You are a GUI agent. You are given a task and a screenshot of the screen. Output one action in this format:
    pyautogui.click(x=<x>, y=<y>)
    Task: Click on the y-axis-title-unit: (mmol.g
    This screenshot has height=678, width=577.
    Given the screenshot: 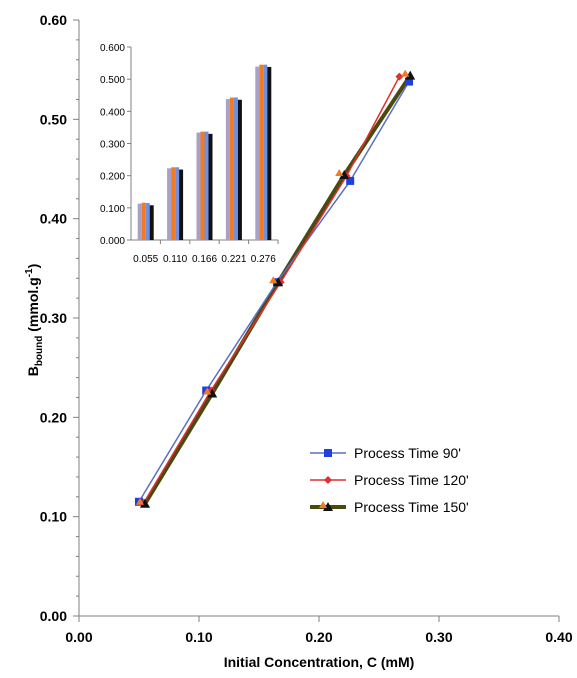 What is the action you would take?
    pyautogui.click(x=33, y=306)
    